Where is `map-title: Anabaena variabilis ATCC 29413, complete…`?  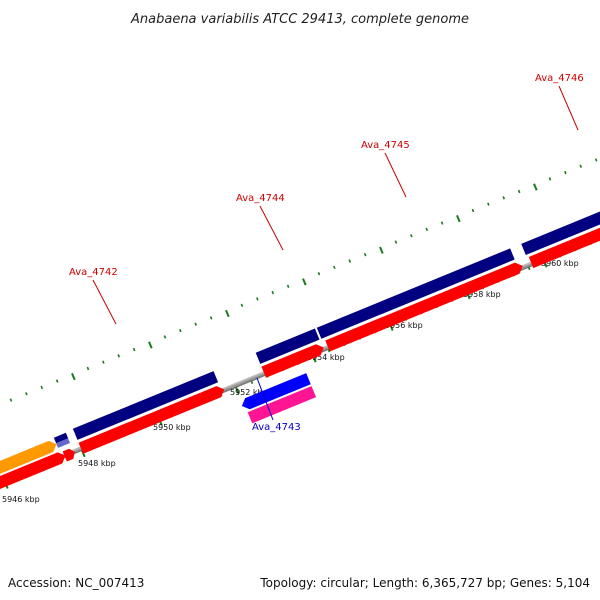 map-title: Anabaena variabilis ATCC 29413, complete… is located at coordinates (299, 19).